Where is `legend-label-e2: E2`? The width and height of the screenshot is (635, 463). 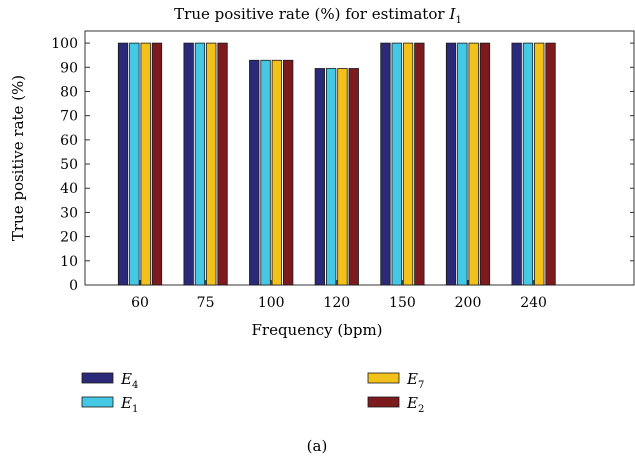
legend-label-e2: E2 is located at coordinates (415, 404).